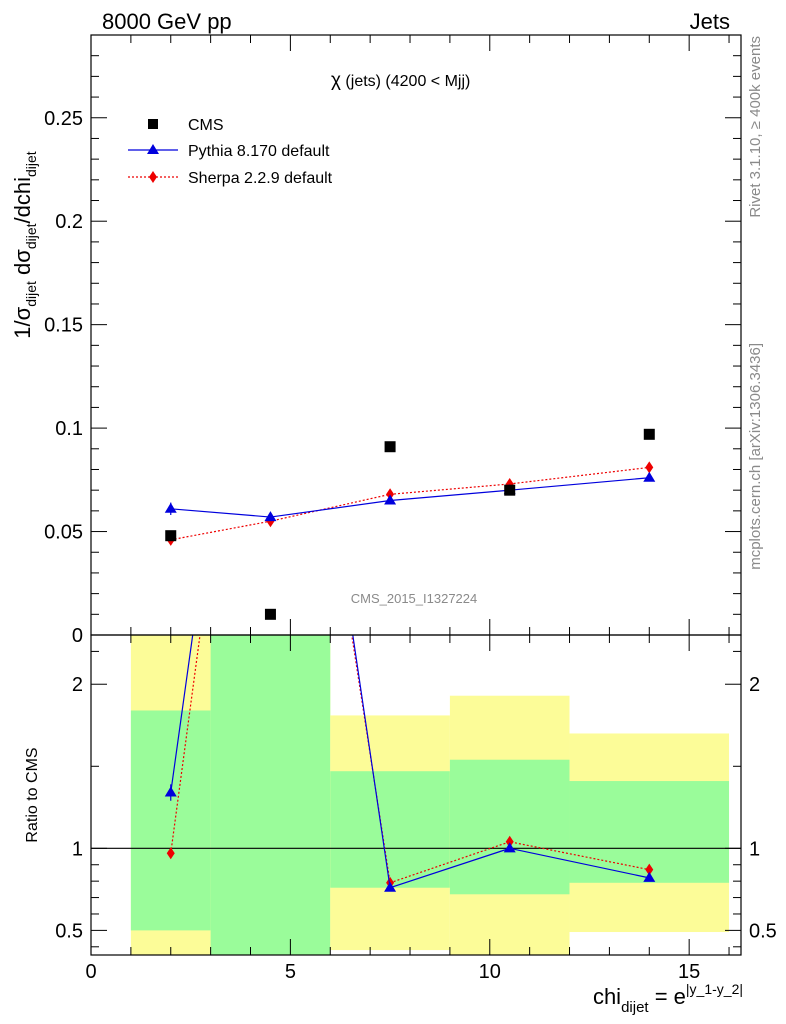  Describe the element at coordinates (90, 972) in the screenshot. I see `xtick-label-0: 0` at that location.